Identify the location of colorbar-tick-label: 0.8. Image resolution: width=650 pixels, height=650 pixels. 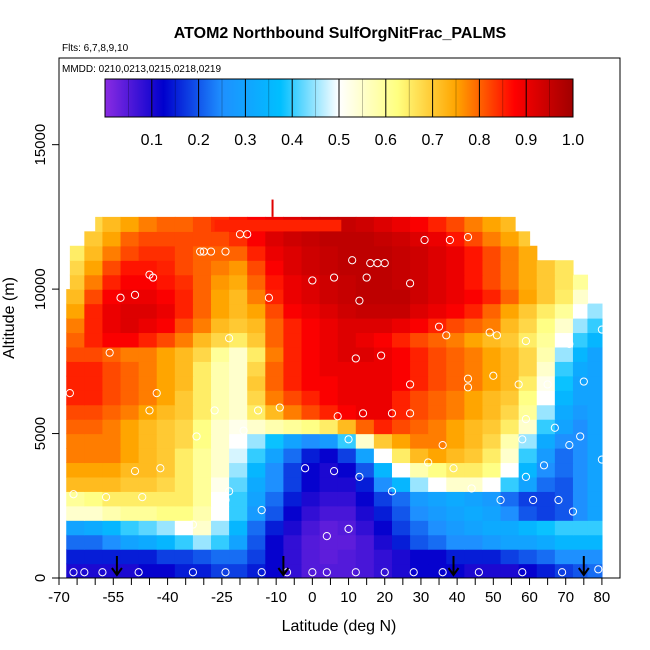
(479, 140).